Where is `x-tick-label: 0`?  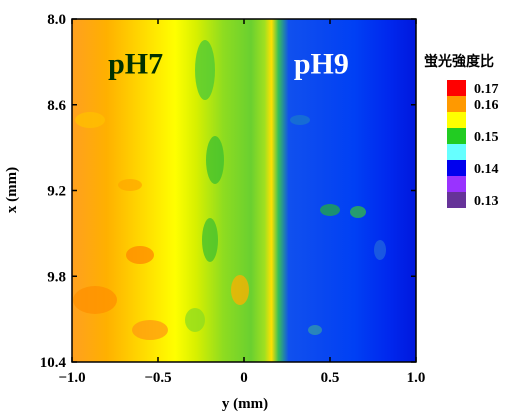
x-tick-label: 0 is located at coordinates (244, 378).